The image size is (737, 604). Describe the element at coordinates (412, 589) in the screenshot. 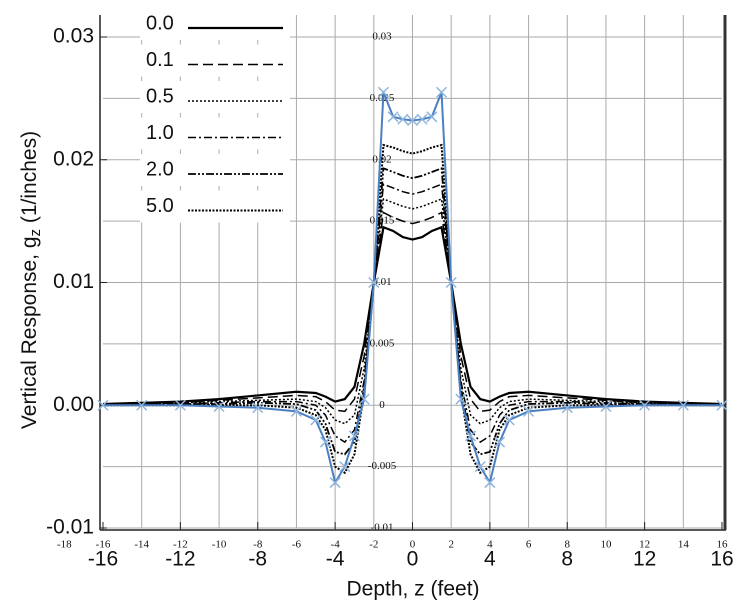

I see `x-axis-label: Depth, z (feet)` at that location.